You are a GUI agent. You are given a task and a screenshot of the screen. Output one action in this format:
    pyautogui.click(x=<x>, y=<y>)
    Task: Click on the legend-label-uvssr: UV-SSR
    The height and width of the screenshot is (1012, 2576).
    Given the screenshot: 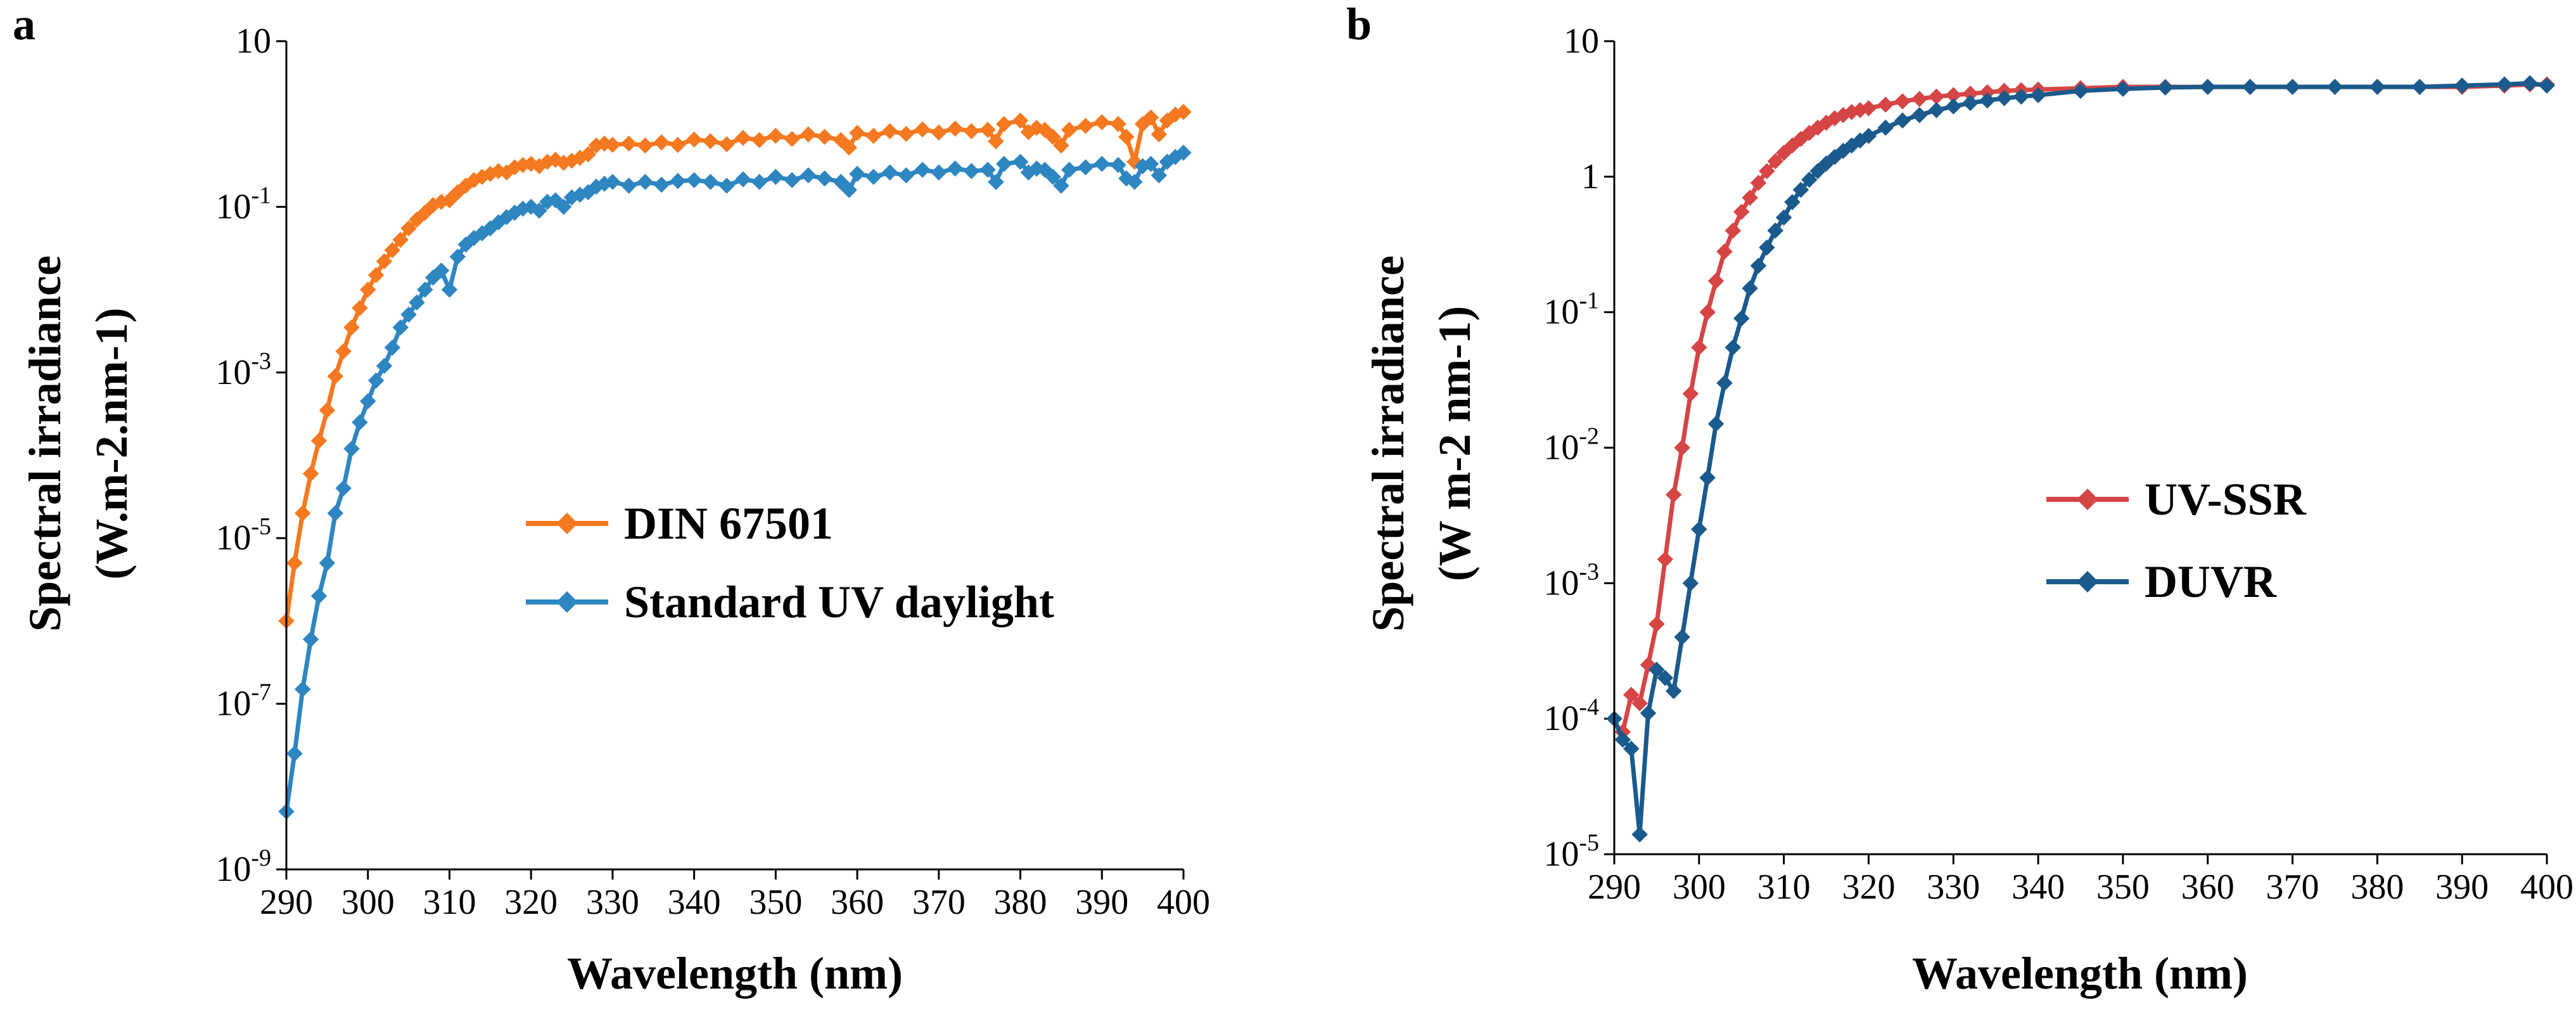 What is the action you would take?
    pyautogui.click(x=2226, y=500)
    